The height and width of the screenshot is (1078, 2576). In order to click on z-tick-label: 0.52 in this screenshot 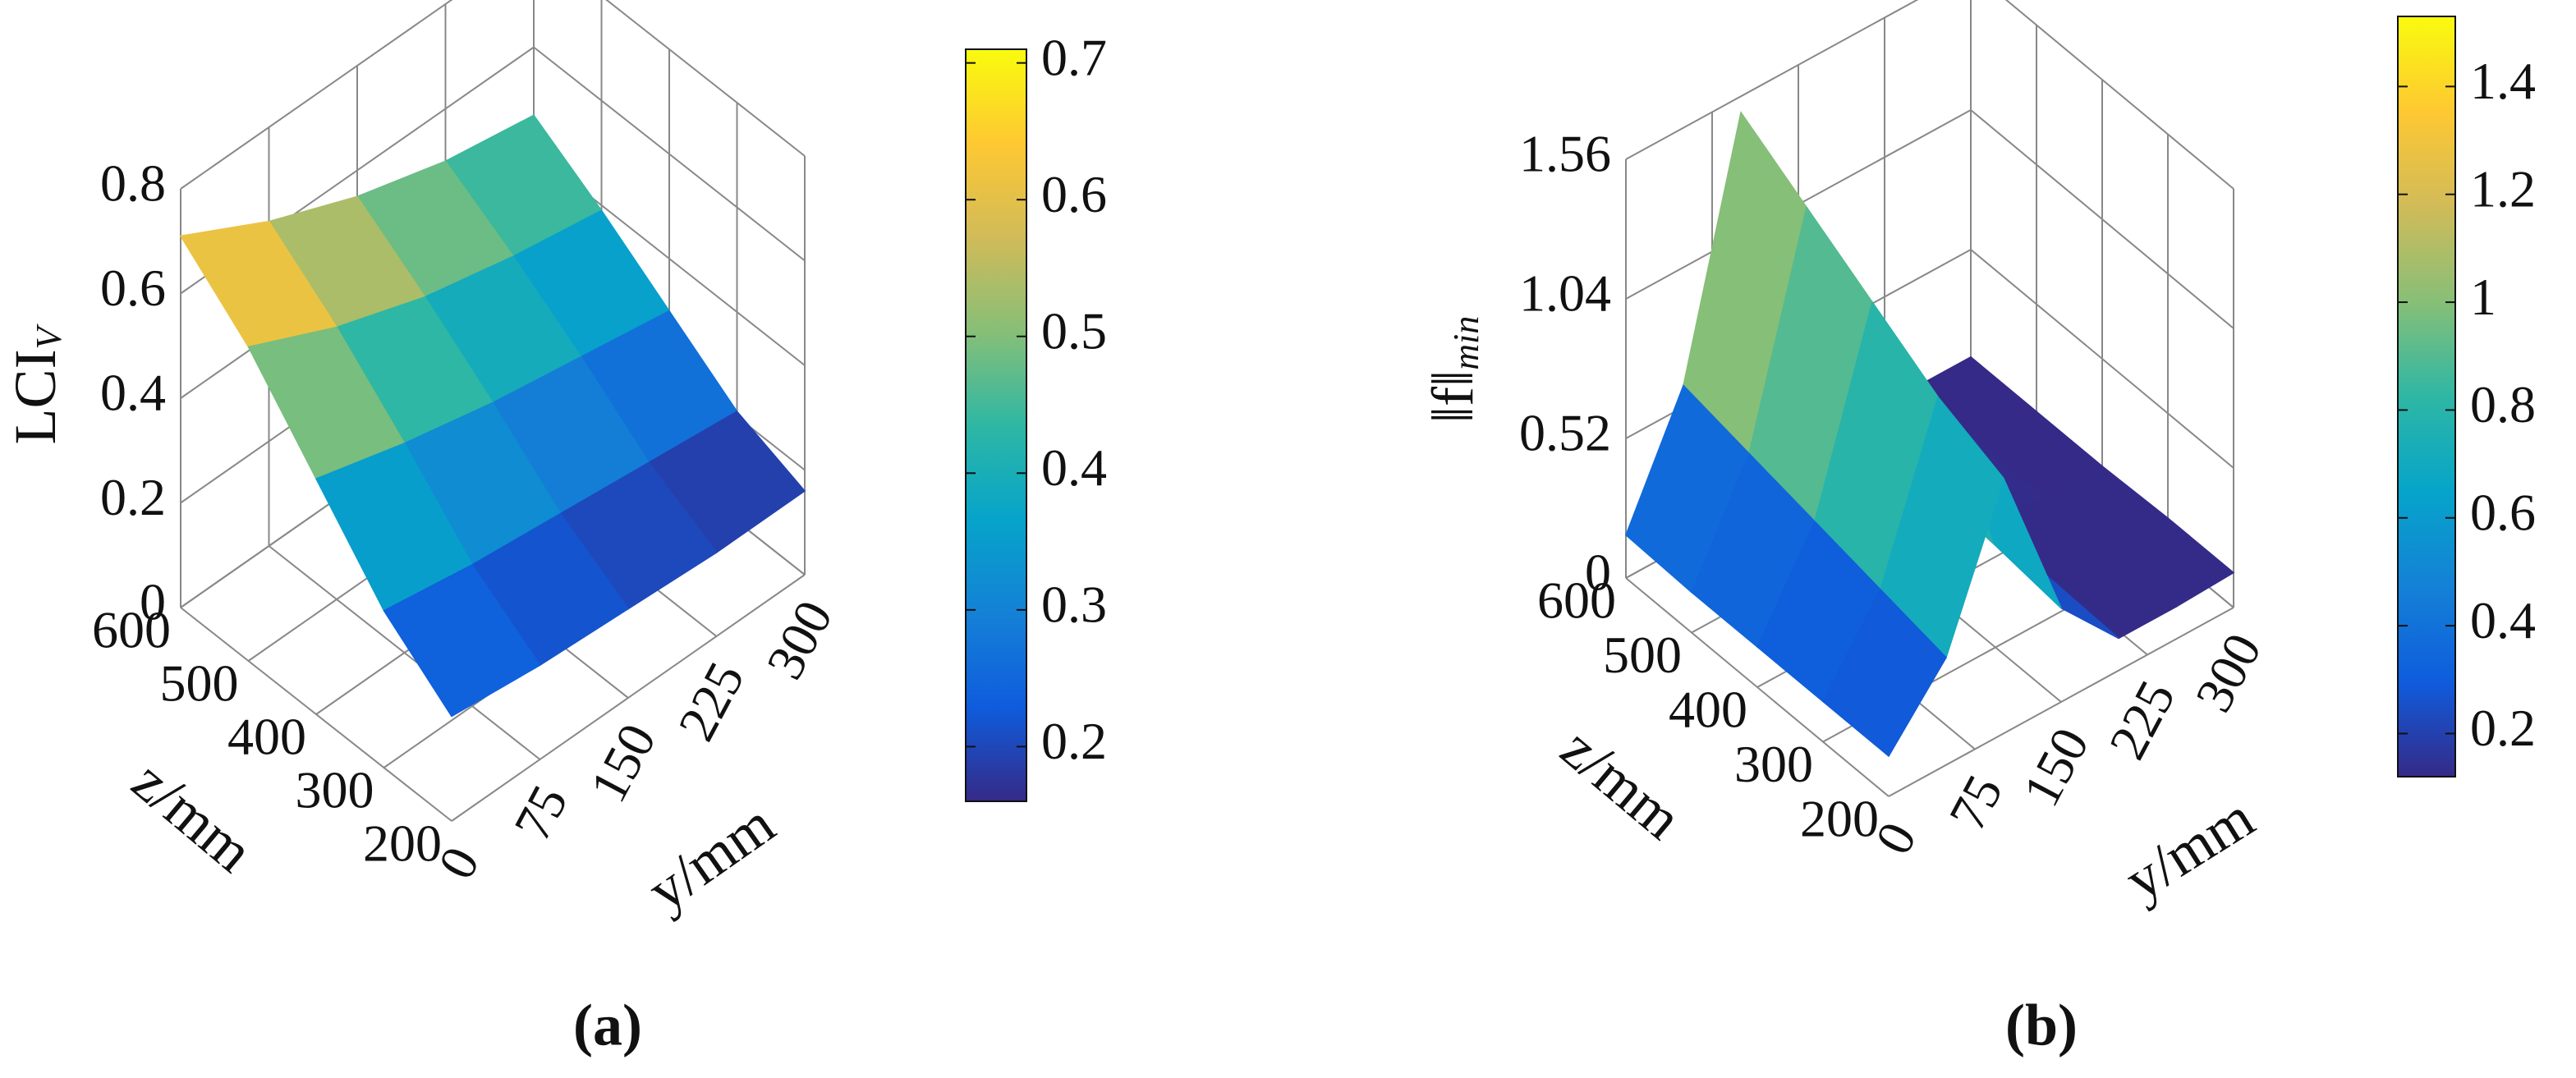, I will do `click(1565, 433)`.